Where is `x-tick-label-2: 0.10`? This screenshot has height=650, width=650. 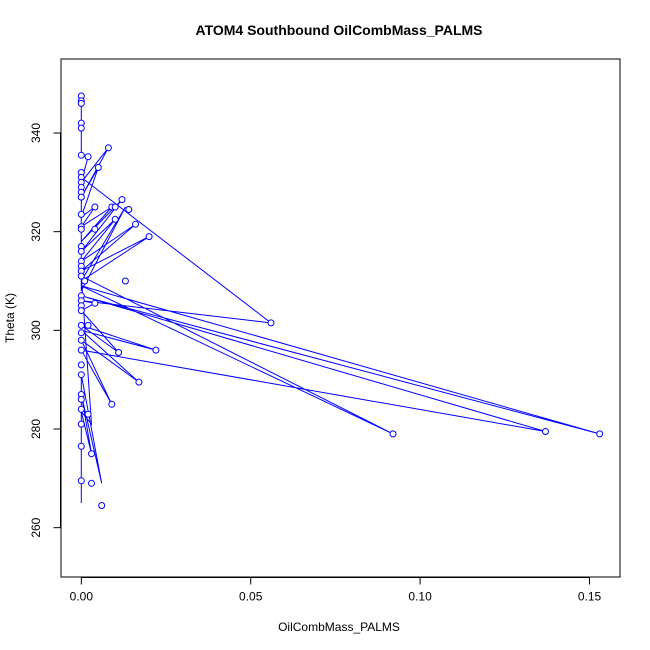
x-tick-label-2: 0.10 is located at coordinates (420, 597).